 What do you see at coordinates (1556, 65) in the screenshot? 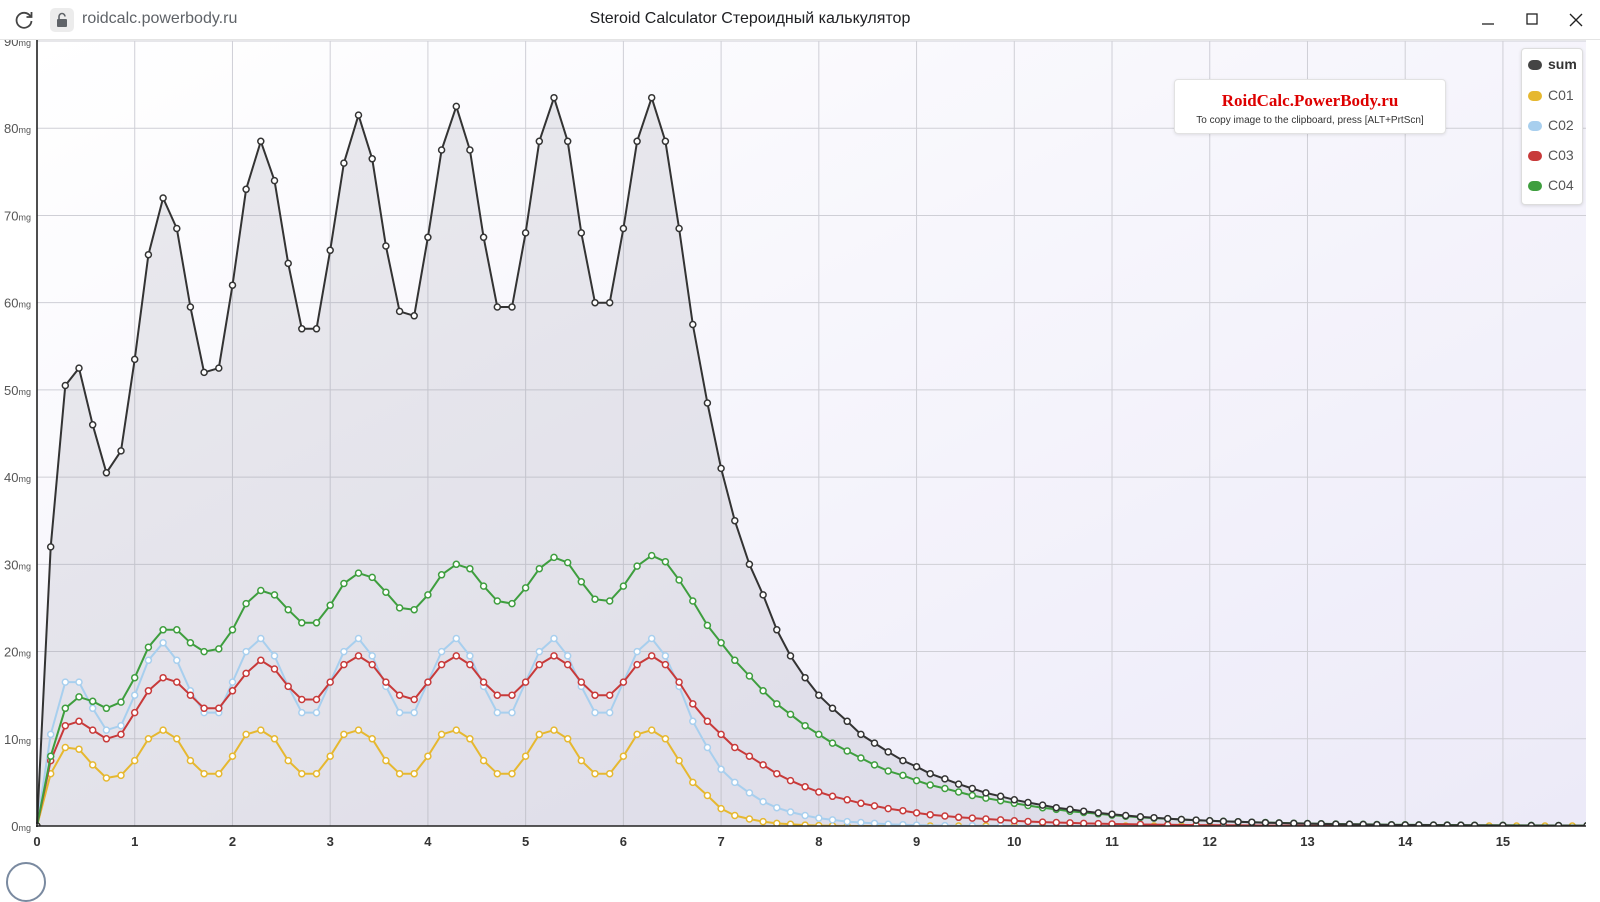
I see `legend-item-sum: sum` at bounding box center [1556, 65].